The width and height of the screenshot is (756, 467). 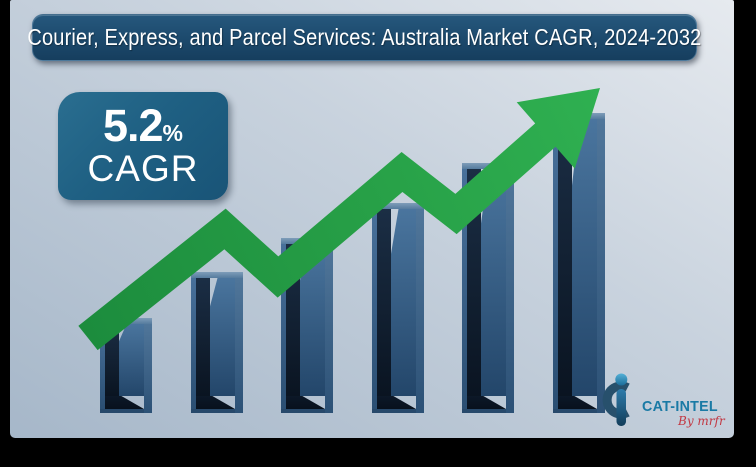 I want to click on brand-name: CAT-INTEL, so click(x=680, y=406).